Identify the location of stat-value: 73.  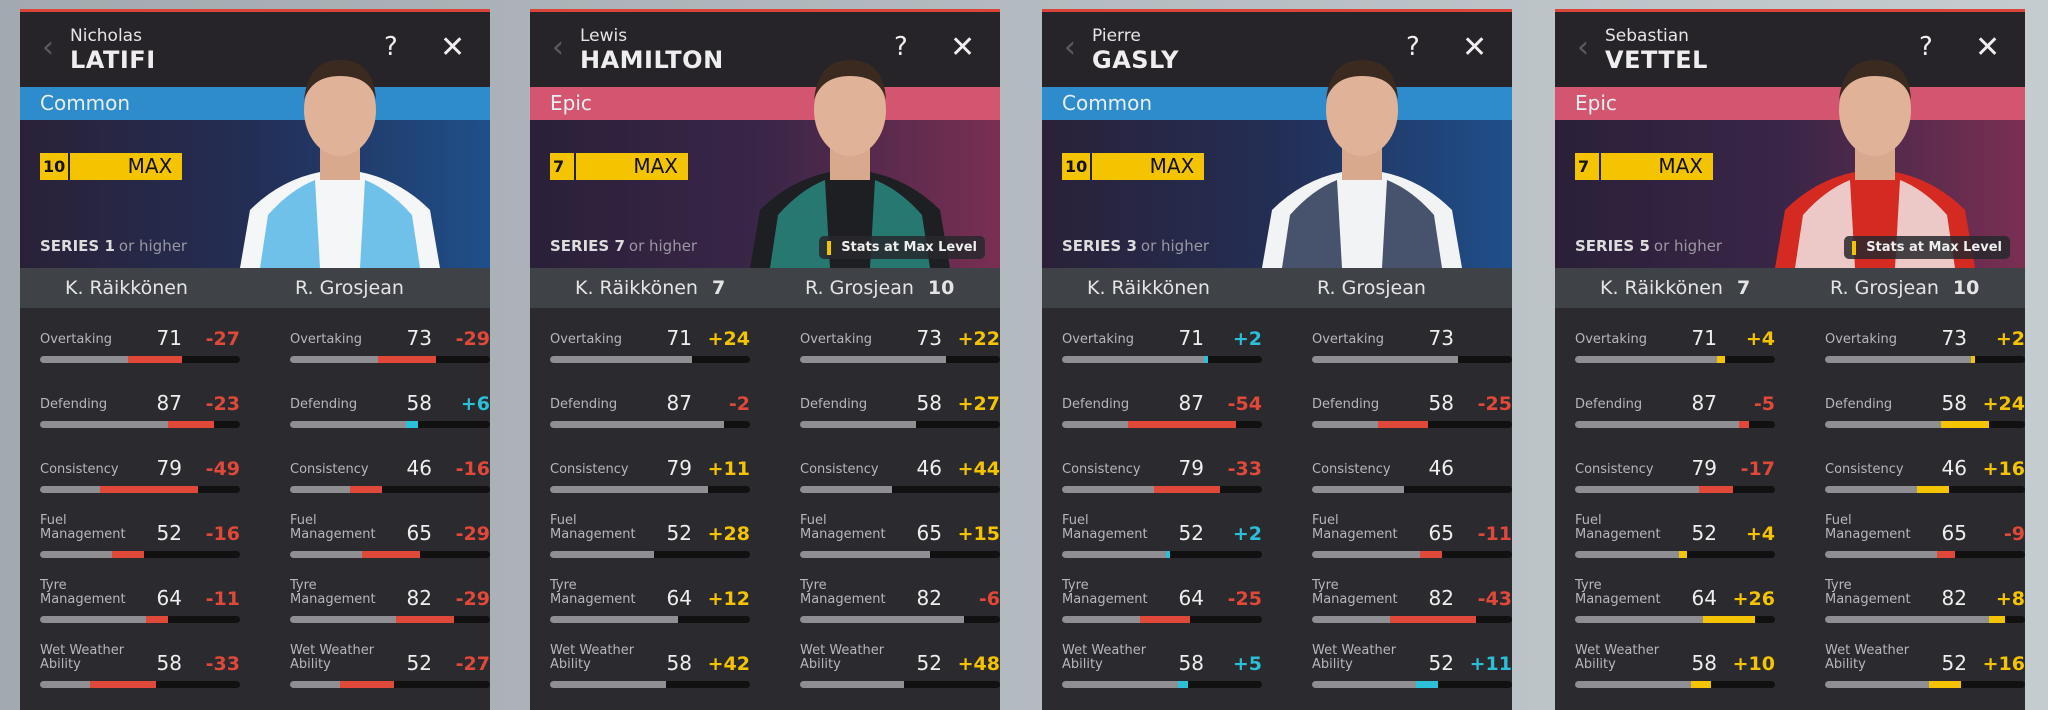
(1954, 338).